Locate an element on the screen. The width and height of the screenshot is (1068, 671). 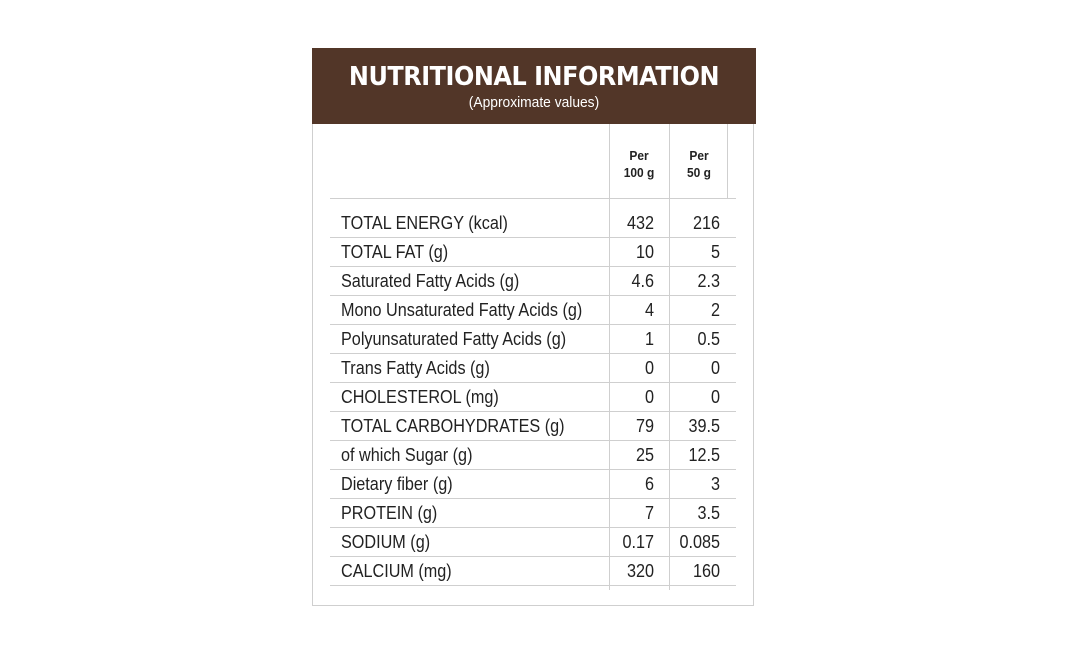
value-per-100g: 79 is located at coordinates (644, 426).